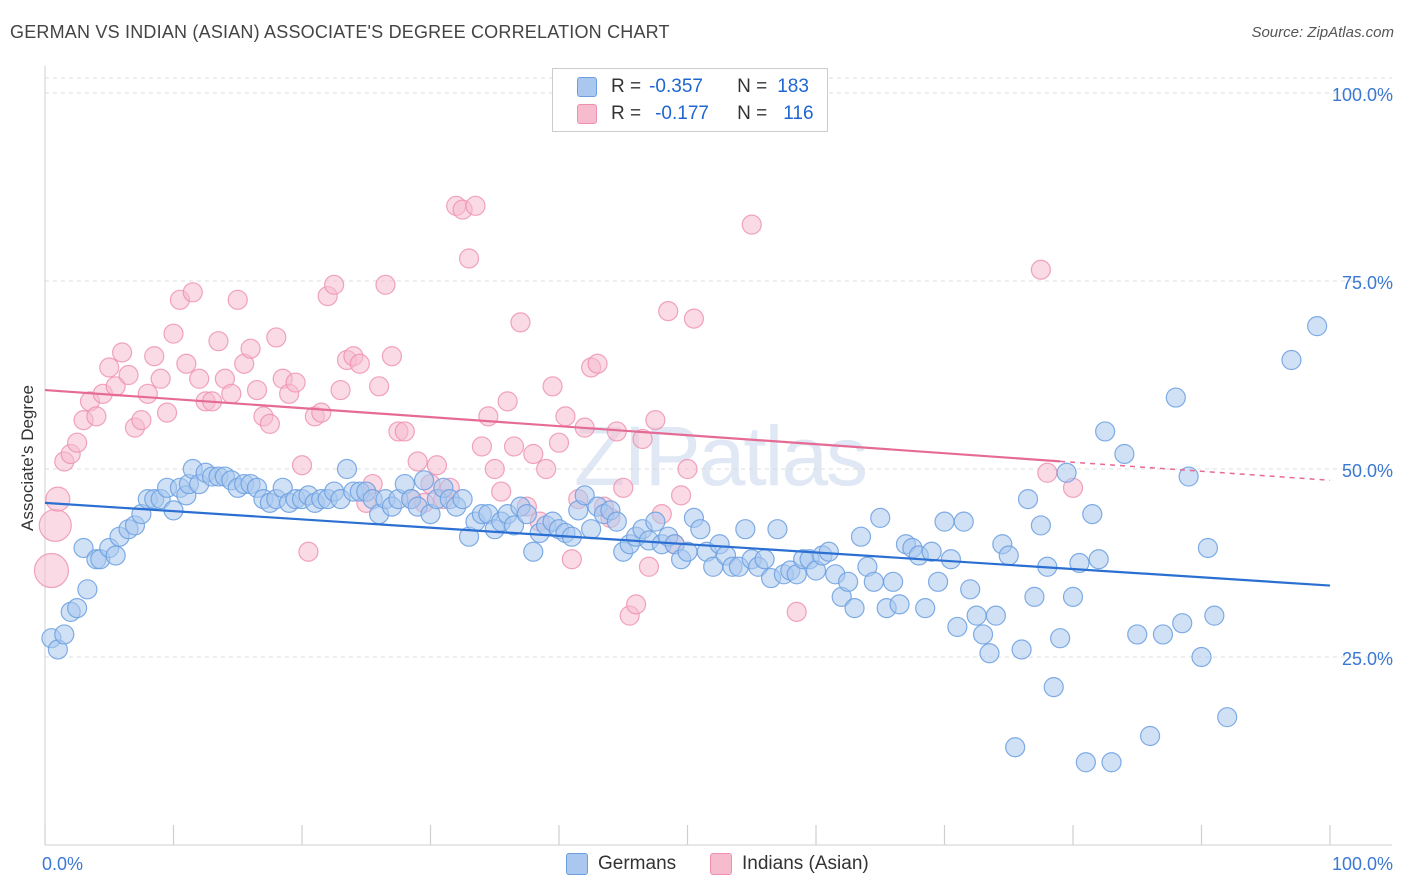 This screenshot has width=1406, height=892. I want to click on legend-label-indians: Indians (Asian), so click(805, 863).